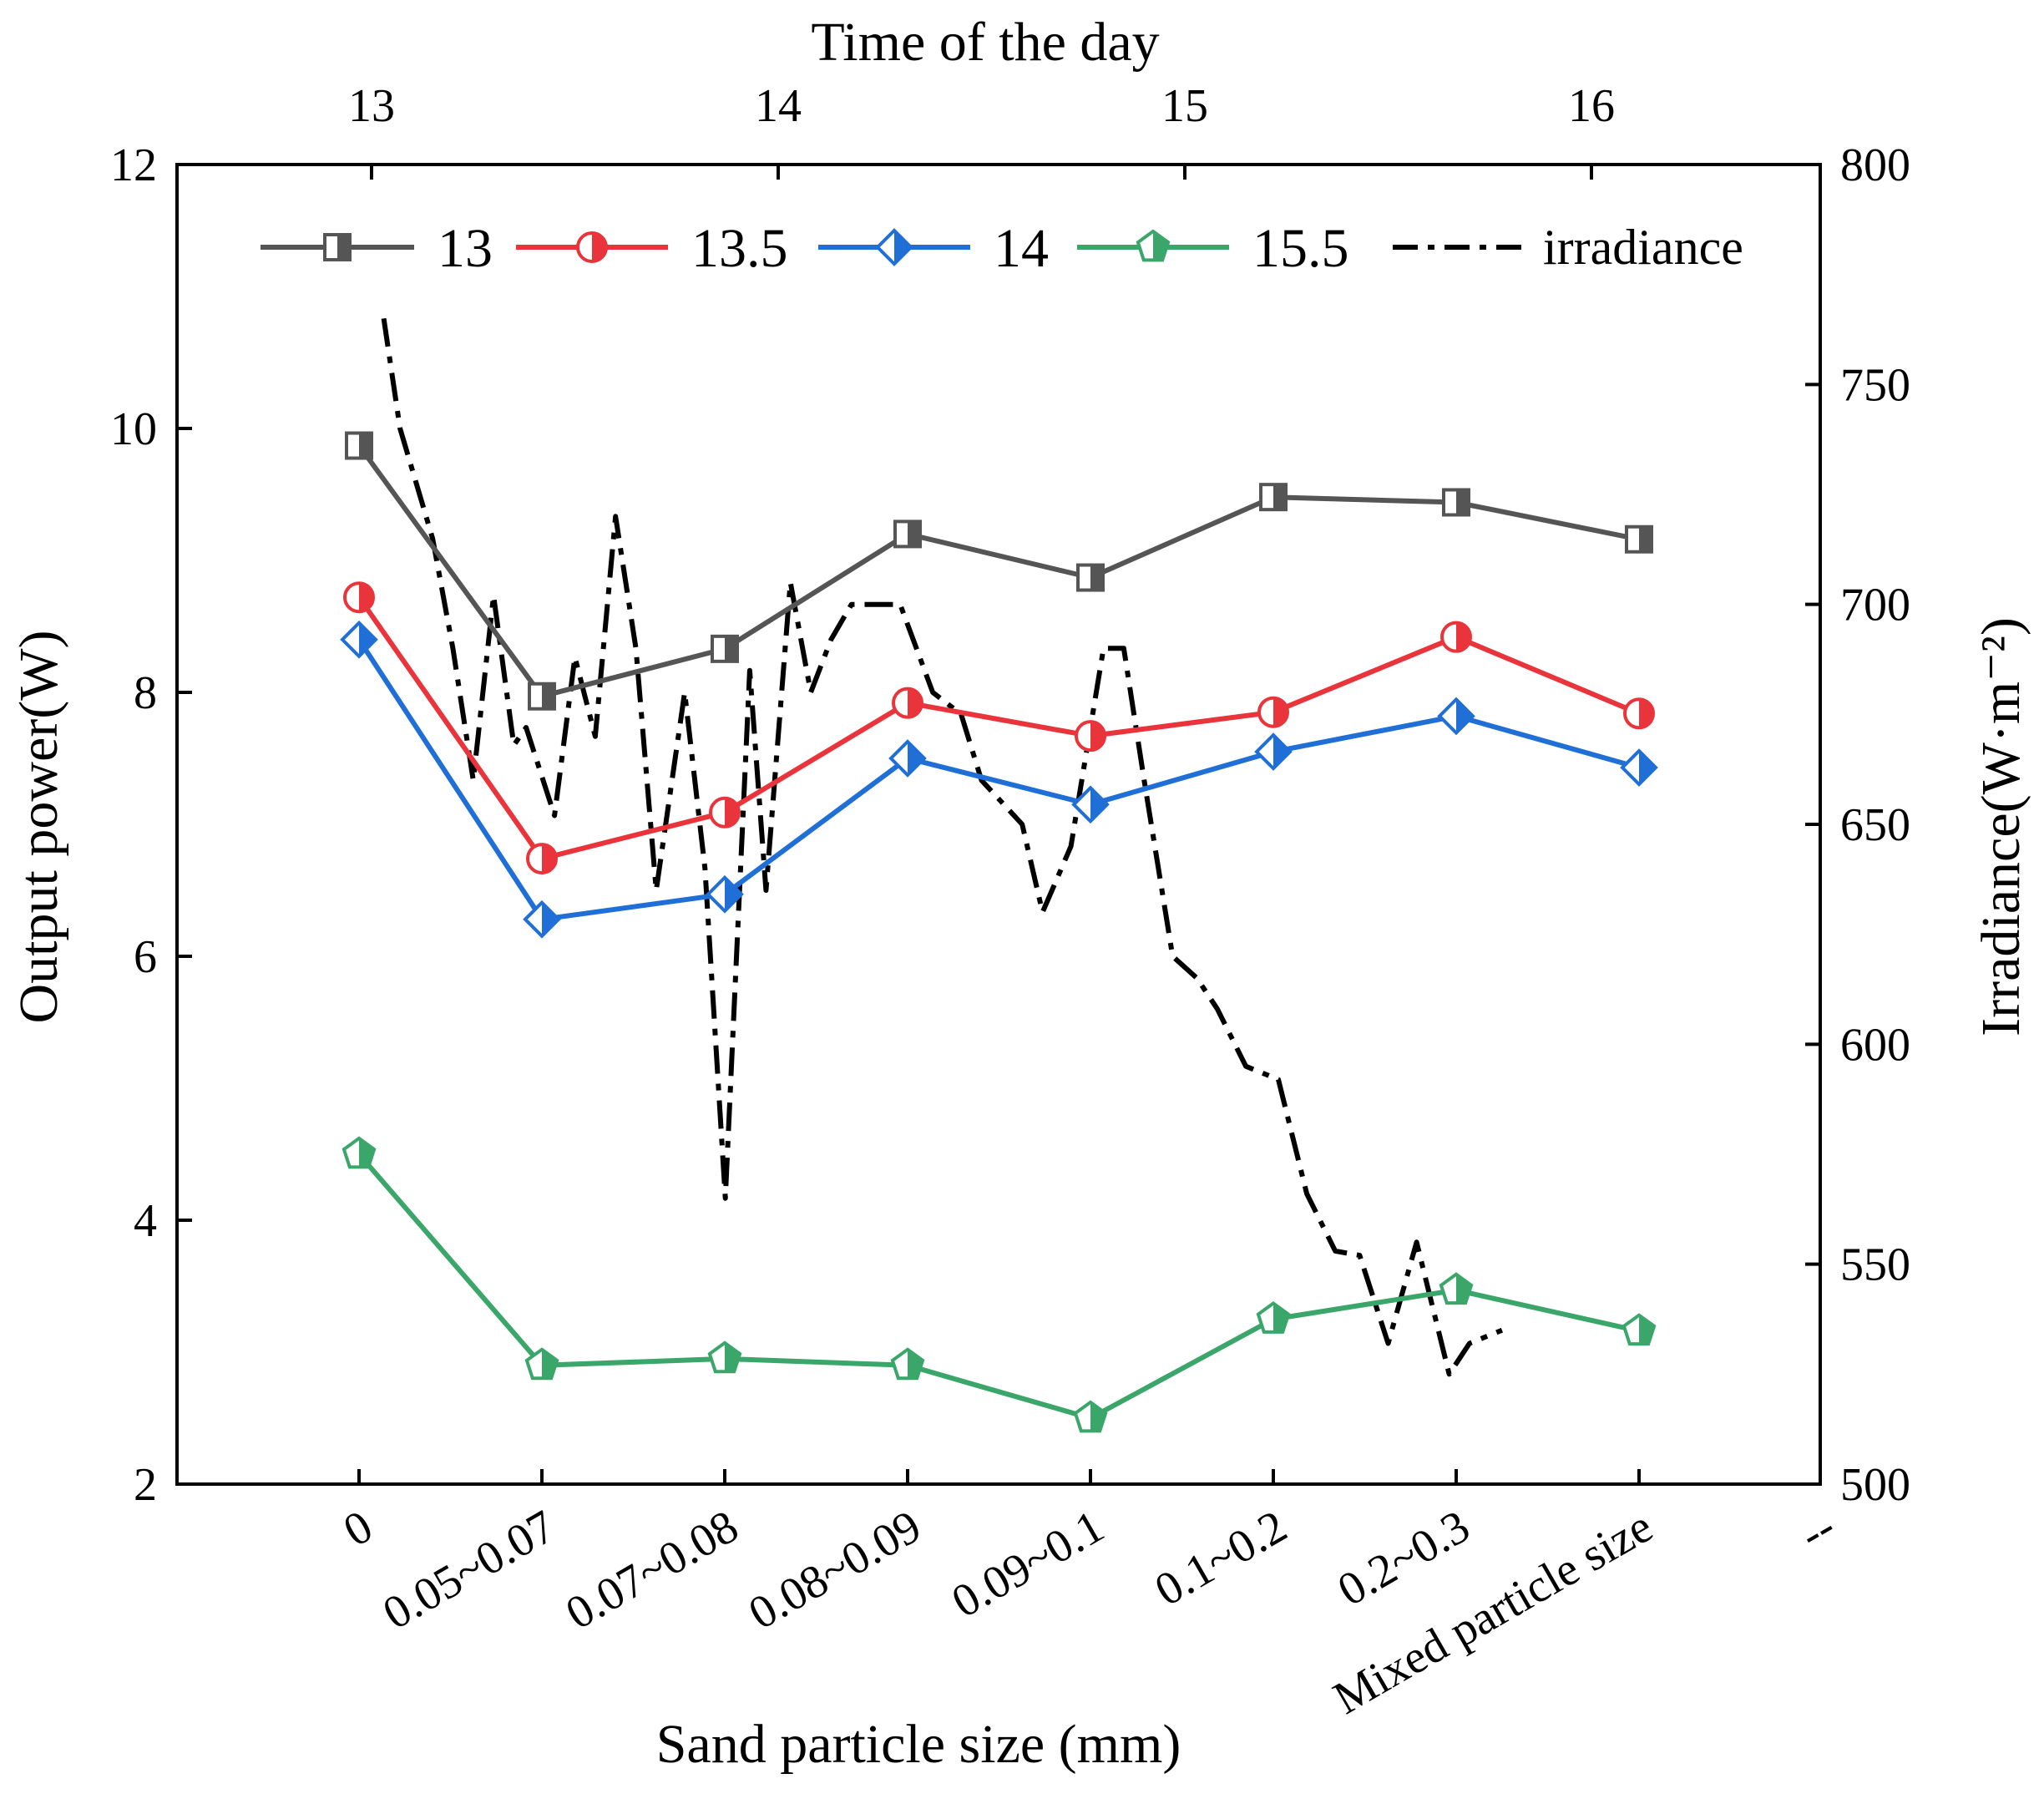 The height and width of the screenshot is (1804, 2044). Describe the element at coordinates (145, 1485) in the screenshot. I see `y-tick-label: 2` at that location.